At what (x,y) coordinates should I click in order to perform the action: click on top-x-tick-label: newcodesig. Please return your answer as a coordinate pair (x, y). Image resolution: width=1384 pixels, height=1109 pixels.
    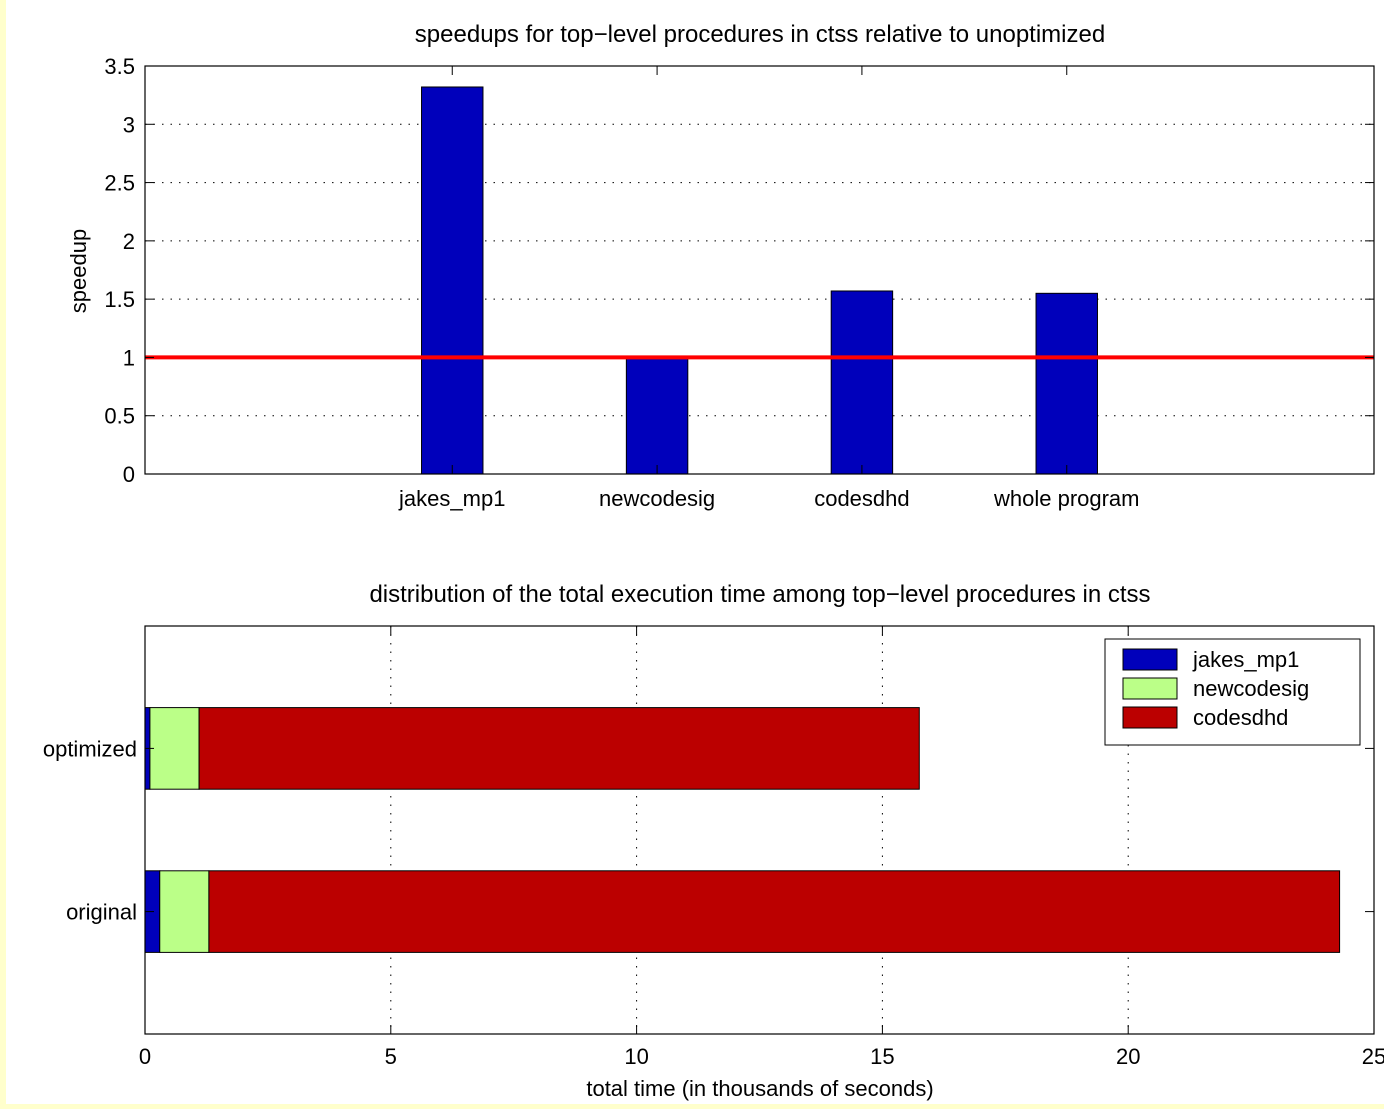
    Looking at the image, I should click on (657, 498).